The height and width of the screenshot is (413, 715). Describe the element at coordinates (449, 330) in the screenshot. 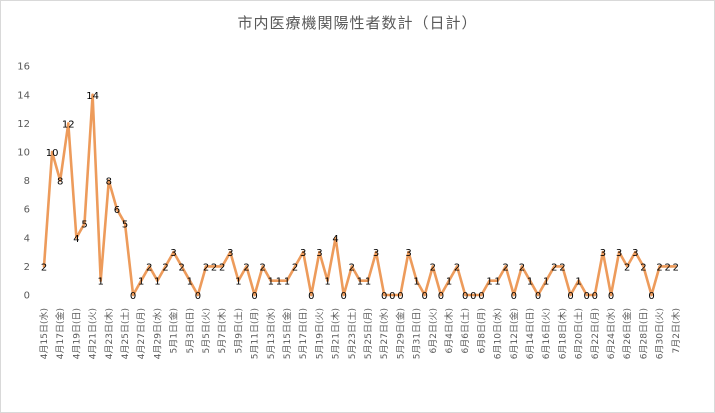

I see `x-tick-label: 6月4日(木)` at that location.